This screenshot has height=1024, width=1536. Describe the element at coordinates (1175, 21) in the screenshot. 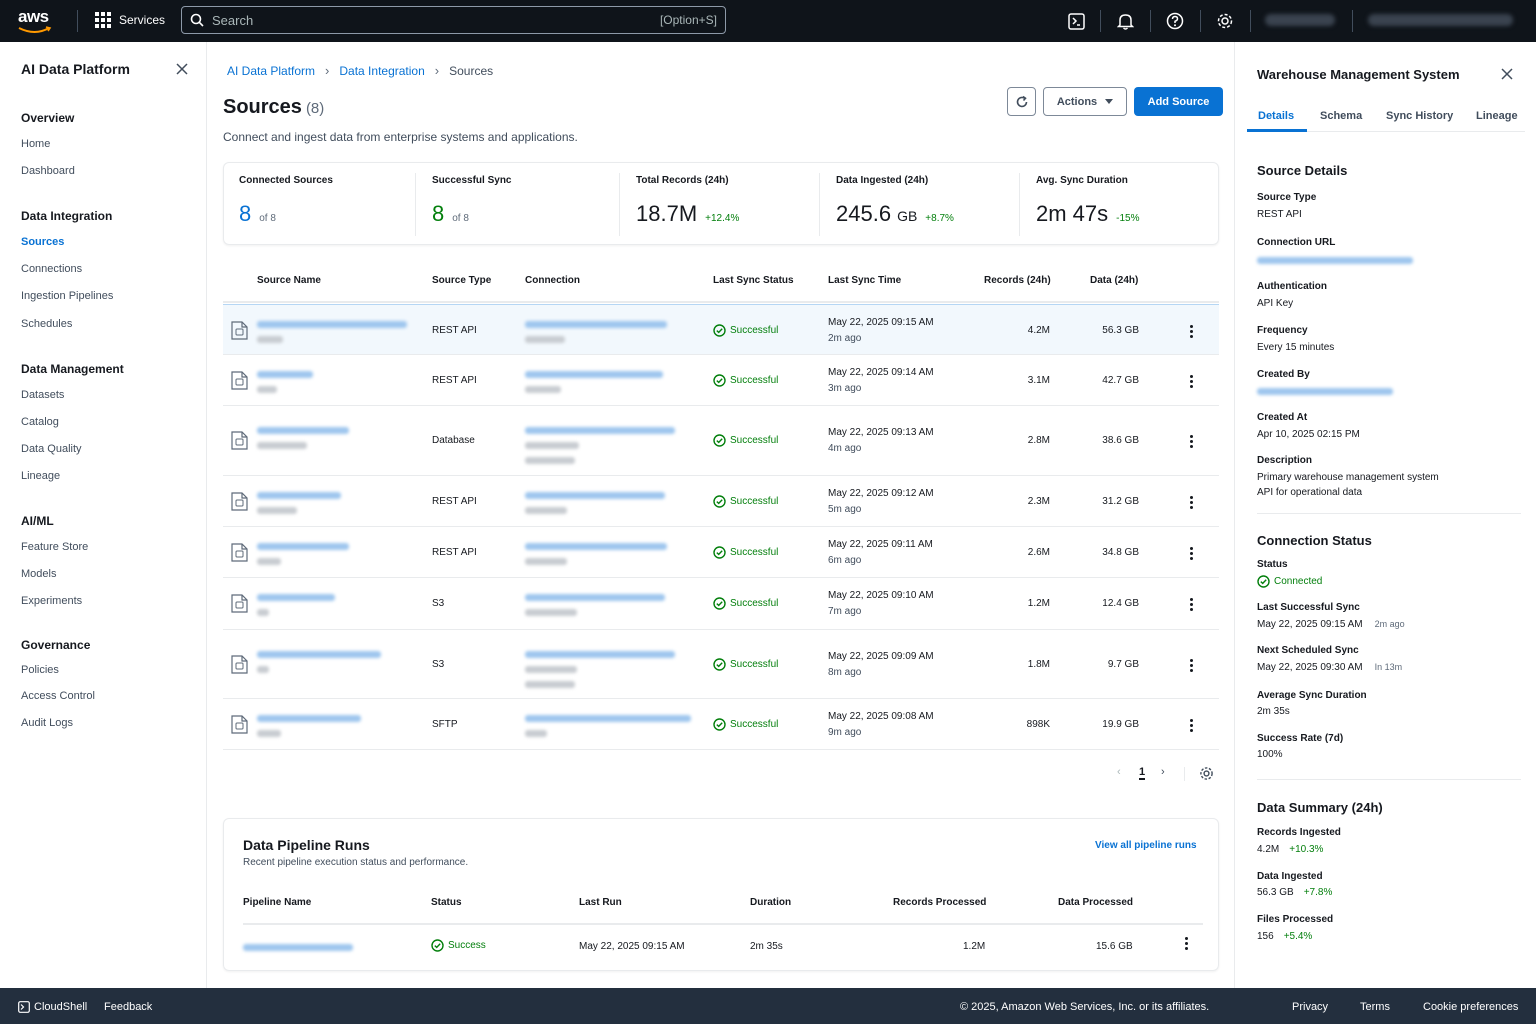

I see `help-icon` at that location.